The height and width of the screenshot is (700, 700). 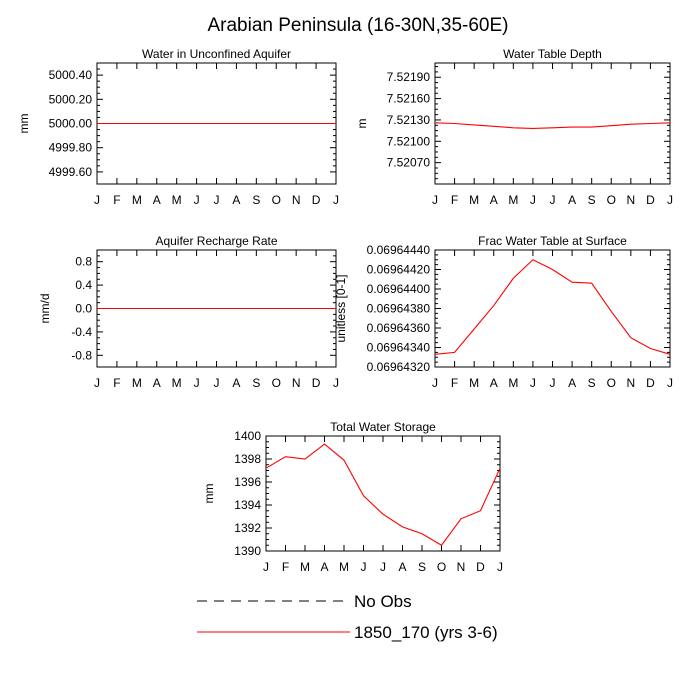 What do you see at coordinates (83, 309) in the screenshot?
I see `y-tick-label: 0.0` at bounding box center [83, 309].